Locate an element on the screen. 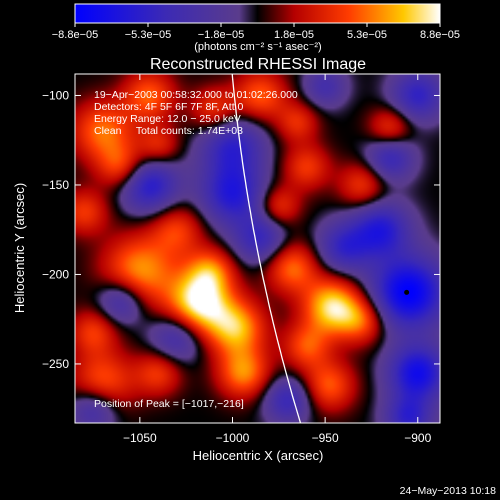 This screenshot has width=500, height=500. info-line-time: 19−Apr−2003 00:58:32.000 to 01:02:26.000 is located at coordinates (196, 95).